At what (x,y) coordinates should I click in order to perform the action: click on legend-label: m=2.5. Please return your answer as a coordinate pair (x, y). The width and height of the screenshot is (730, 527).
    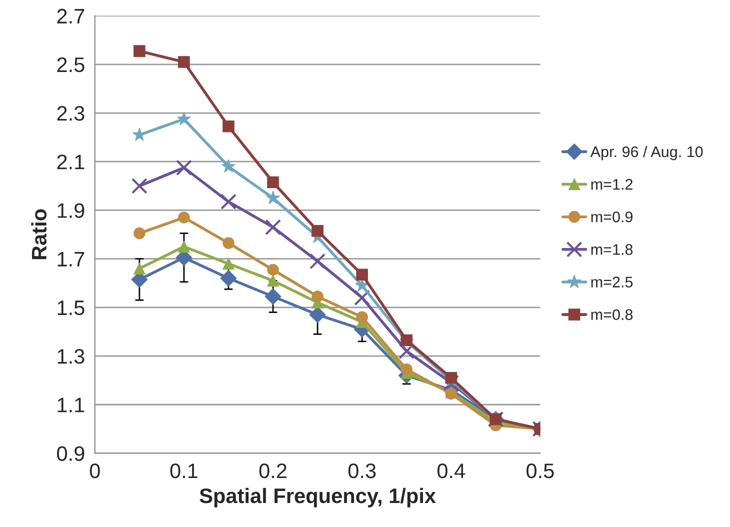
    Looking at the image, I should click on (612, 282).